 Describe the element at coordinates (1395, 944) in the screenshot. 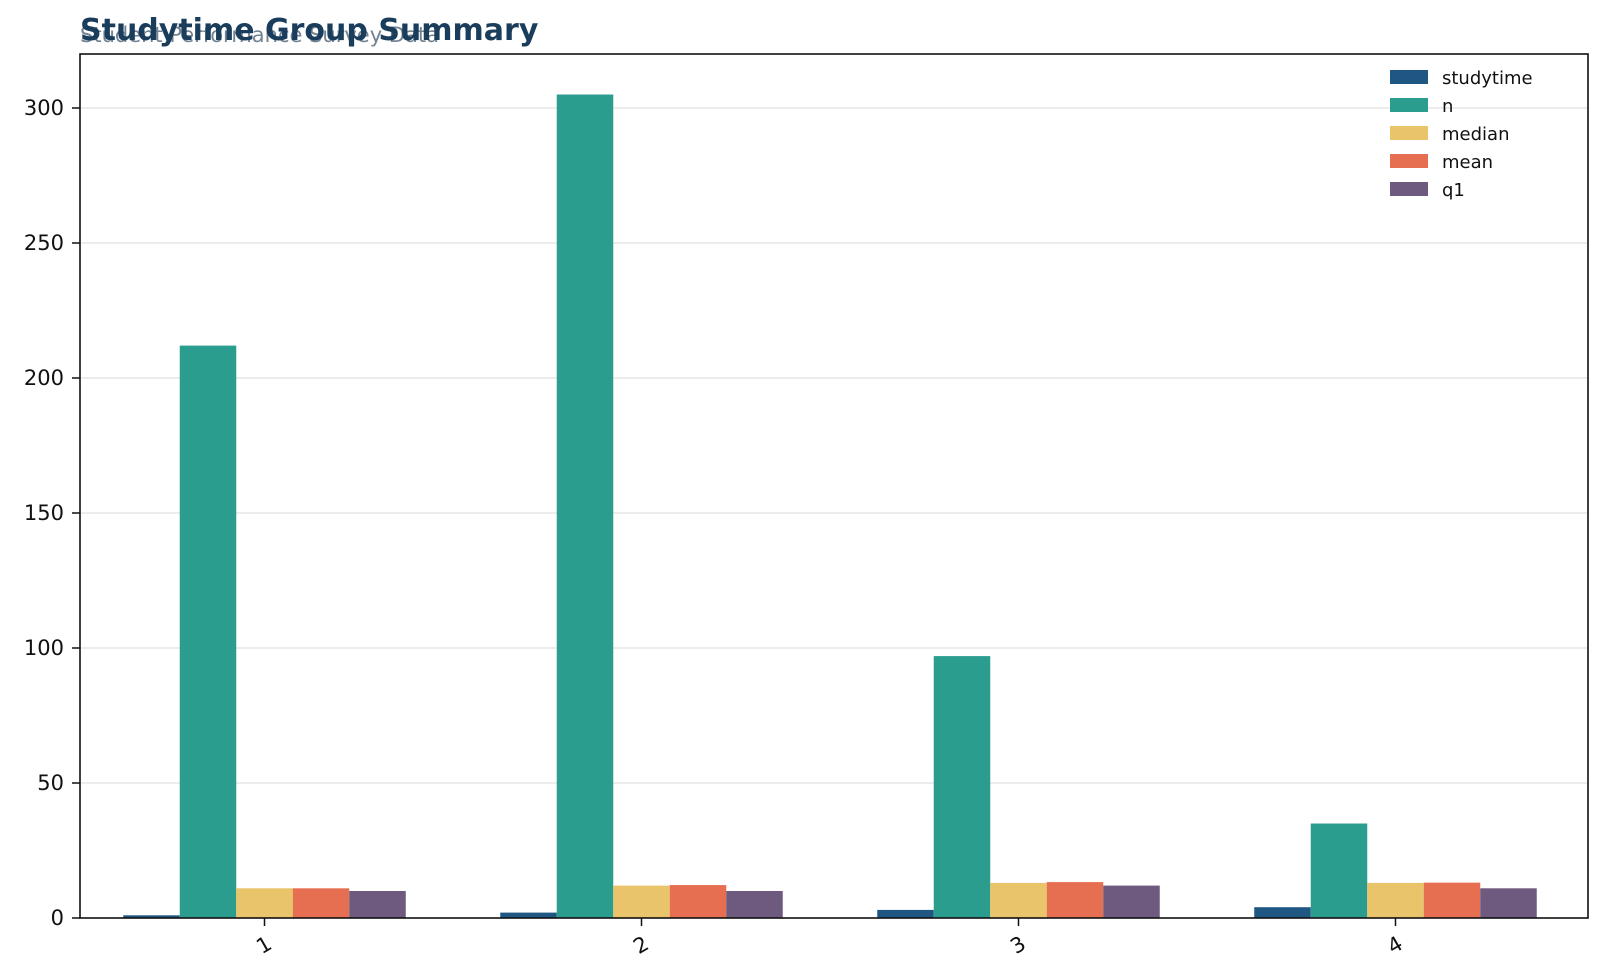

I see `x-tick-label: 4` at that location.